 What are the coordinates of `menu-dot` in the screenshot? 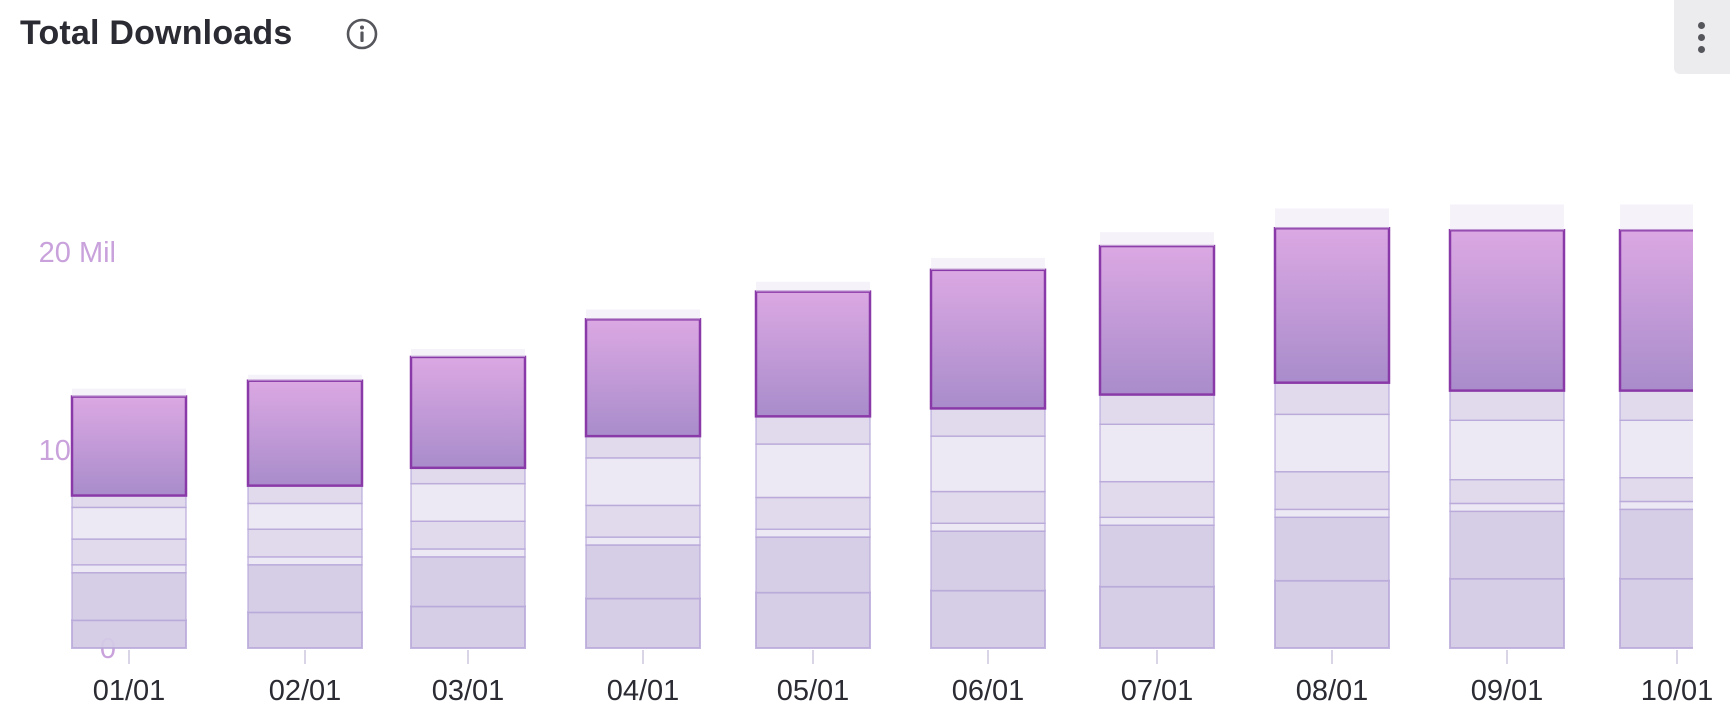 It's located at (1701, 49).